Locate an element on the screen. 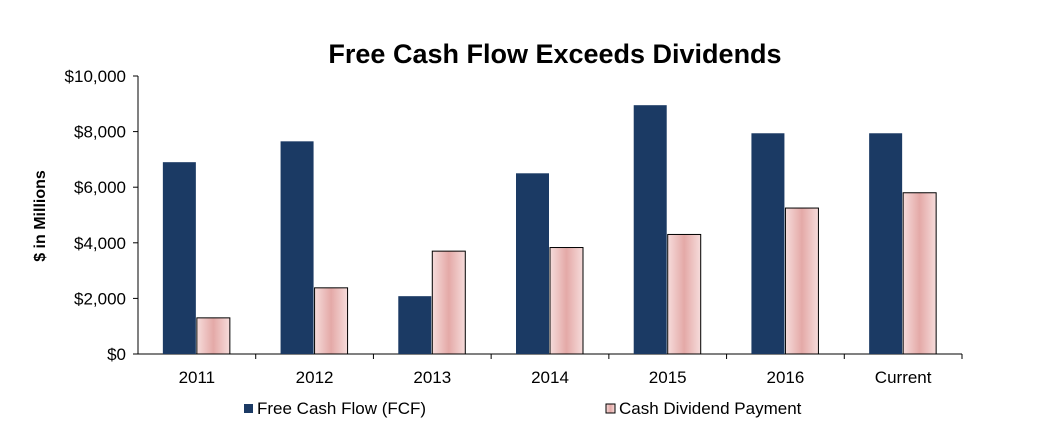  legend-swatch-fcf is located at coordinates (248, 408).